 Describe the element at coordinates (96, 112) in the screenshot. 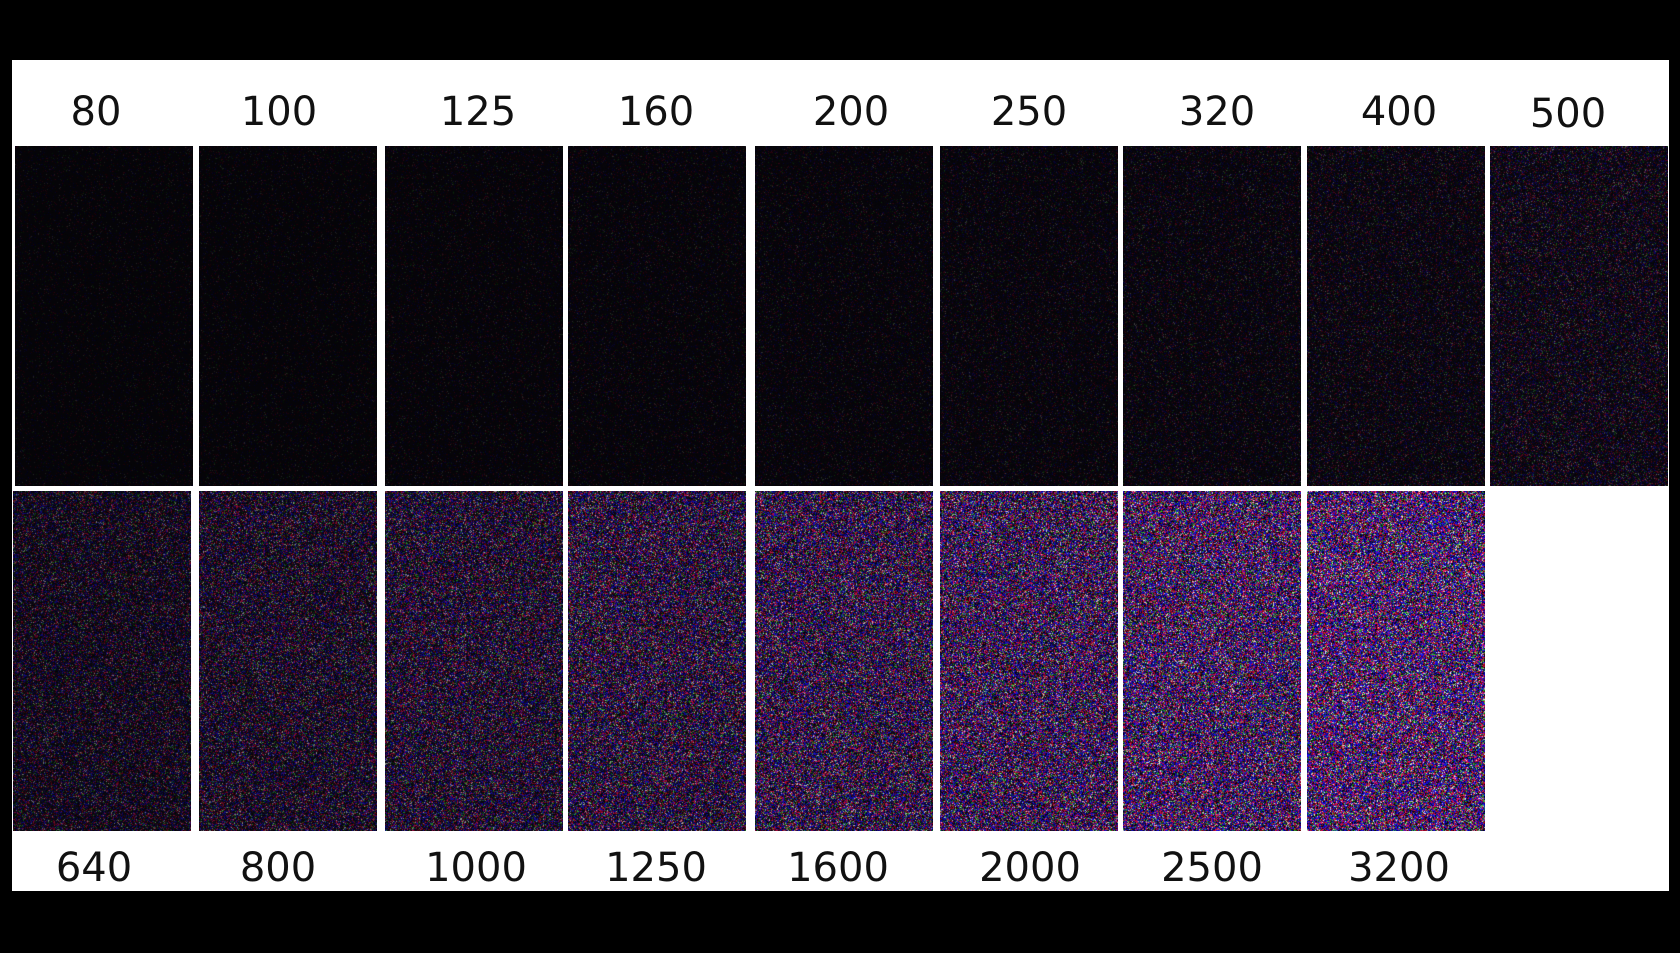

I see `iso-label-80: 80` at that location.